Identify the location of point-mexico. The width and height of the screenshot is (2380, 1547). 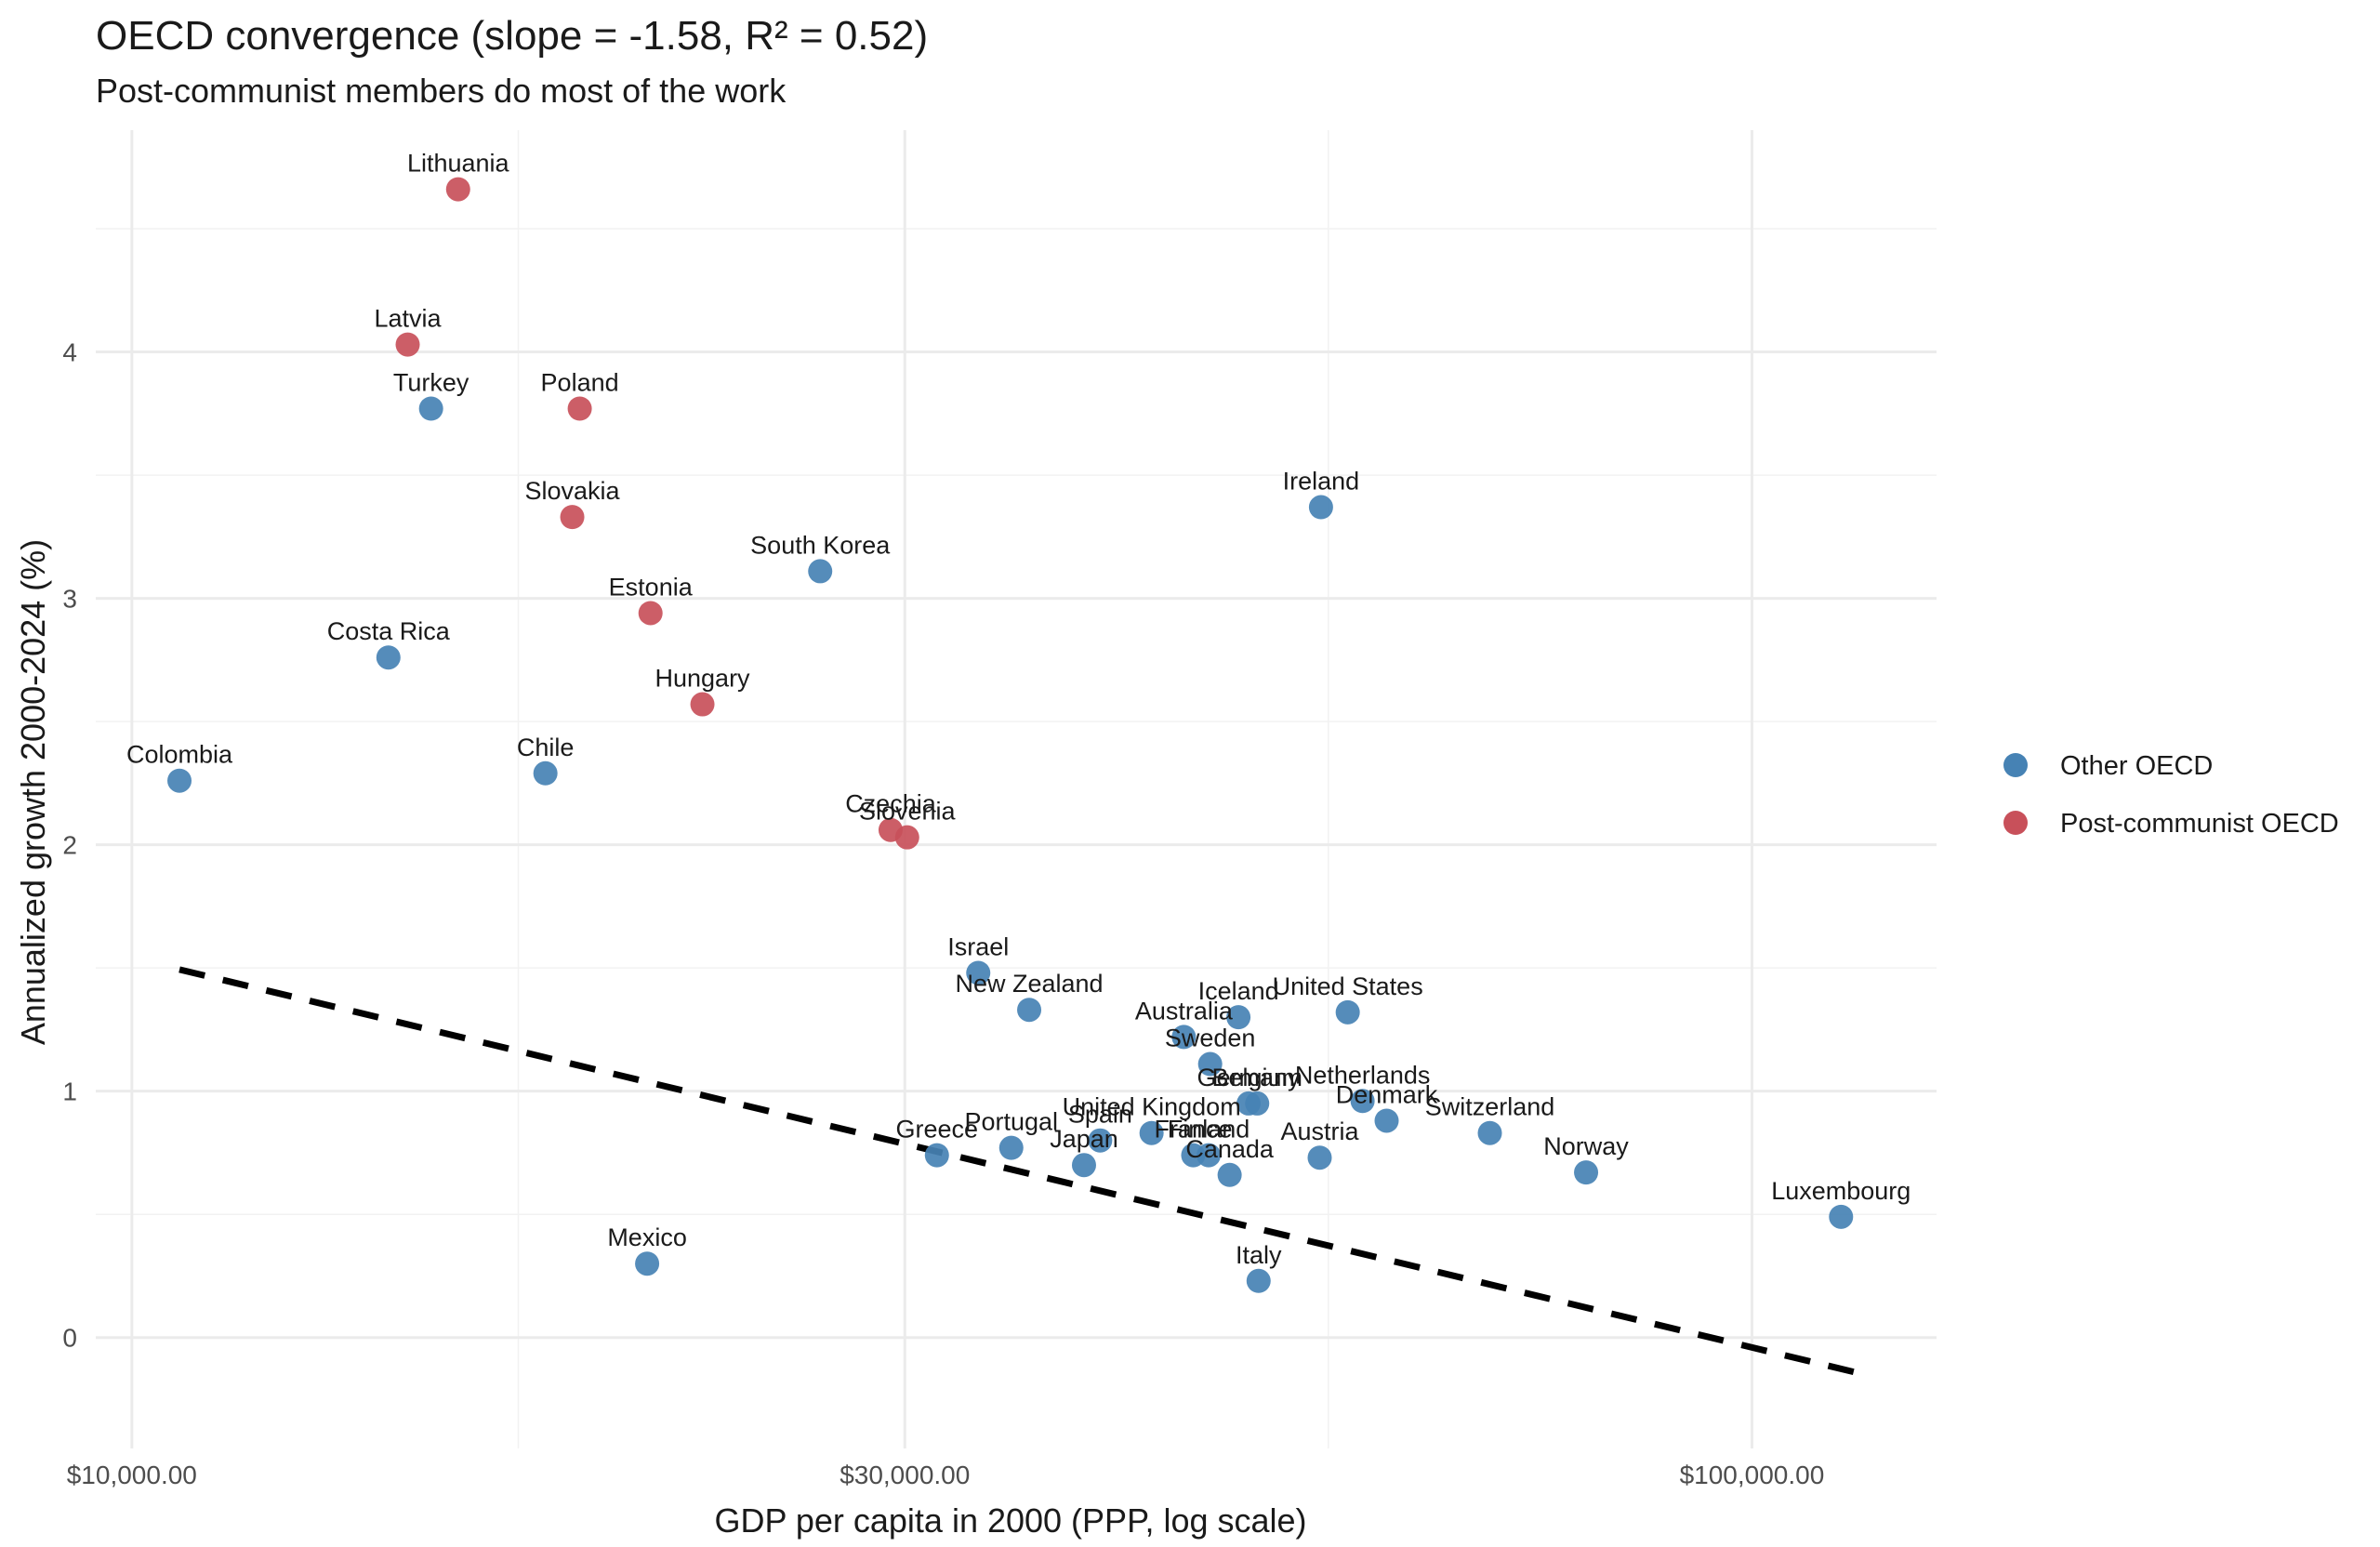
(647, 1263).